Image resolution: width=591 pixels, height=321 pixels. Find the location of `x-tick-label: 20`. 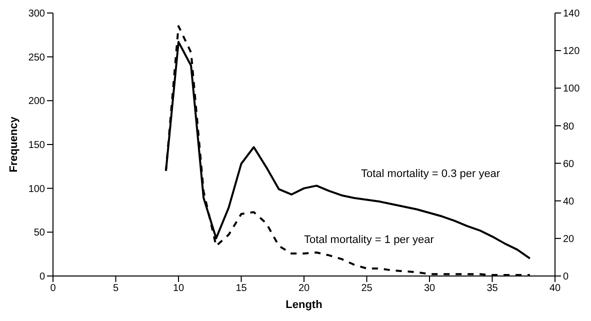

x-tick-label: 20 is located at coordinates (304, 288).